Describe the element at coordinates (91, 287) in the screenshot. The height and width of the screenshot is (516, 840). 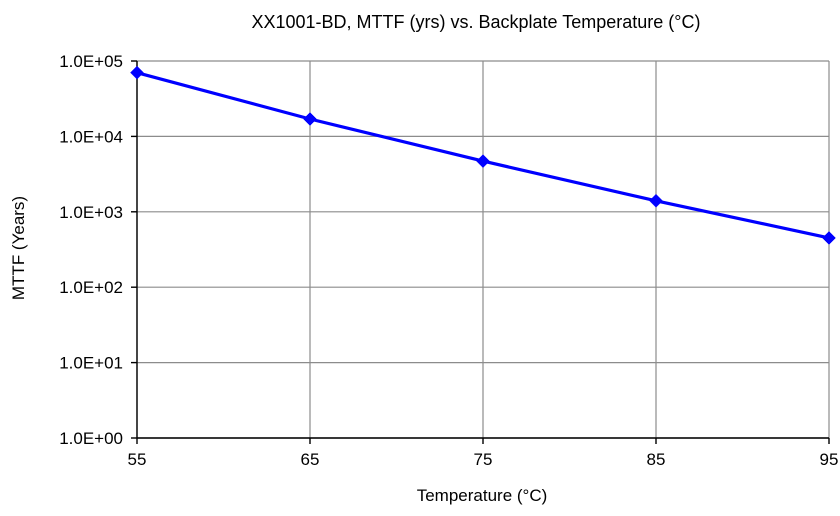
I see `y-tick-label: 1.0E+02` at that location.